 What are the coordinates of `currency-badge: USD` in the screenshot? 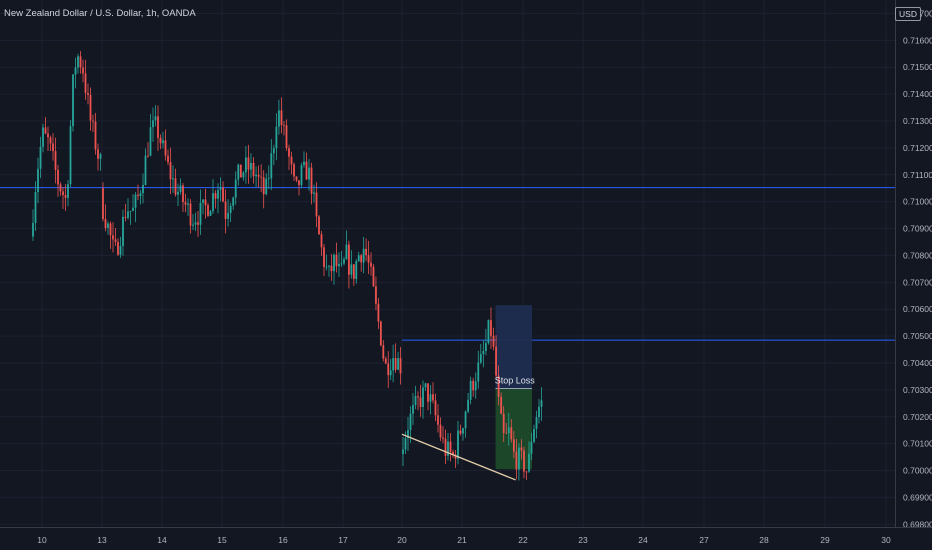 It's located at (908, 14).